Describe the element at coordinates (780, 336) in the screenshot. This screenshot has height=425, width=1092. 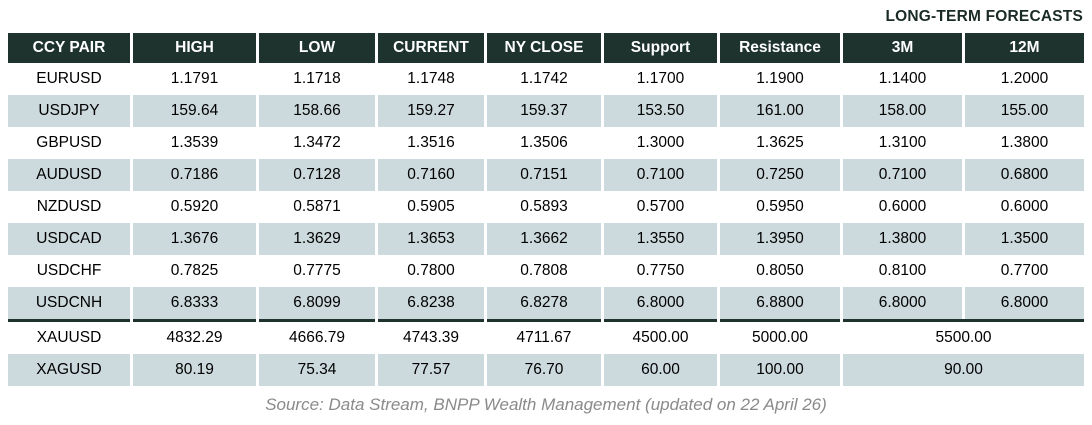
I see `cell: 5000.00` at that location.